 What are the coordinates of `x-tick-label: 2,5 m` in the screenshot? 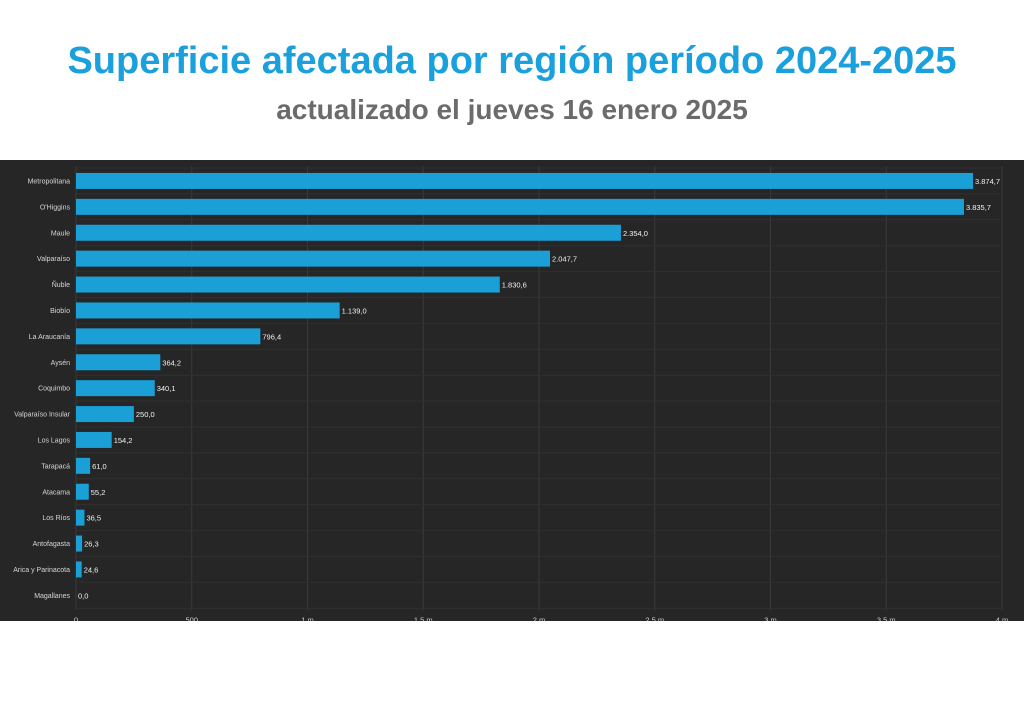 It's located at (654, 618).